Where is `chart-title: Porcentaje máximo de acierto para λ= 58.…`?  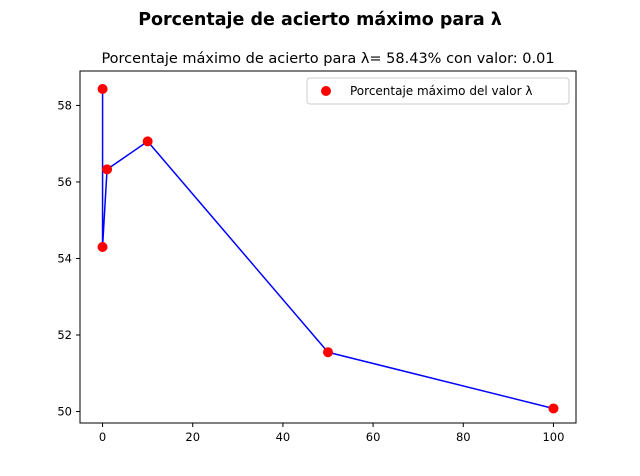
chart-title: Porcentaje máximo de acierto para λ= 58.… is located at coordinates (327, 59).